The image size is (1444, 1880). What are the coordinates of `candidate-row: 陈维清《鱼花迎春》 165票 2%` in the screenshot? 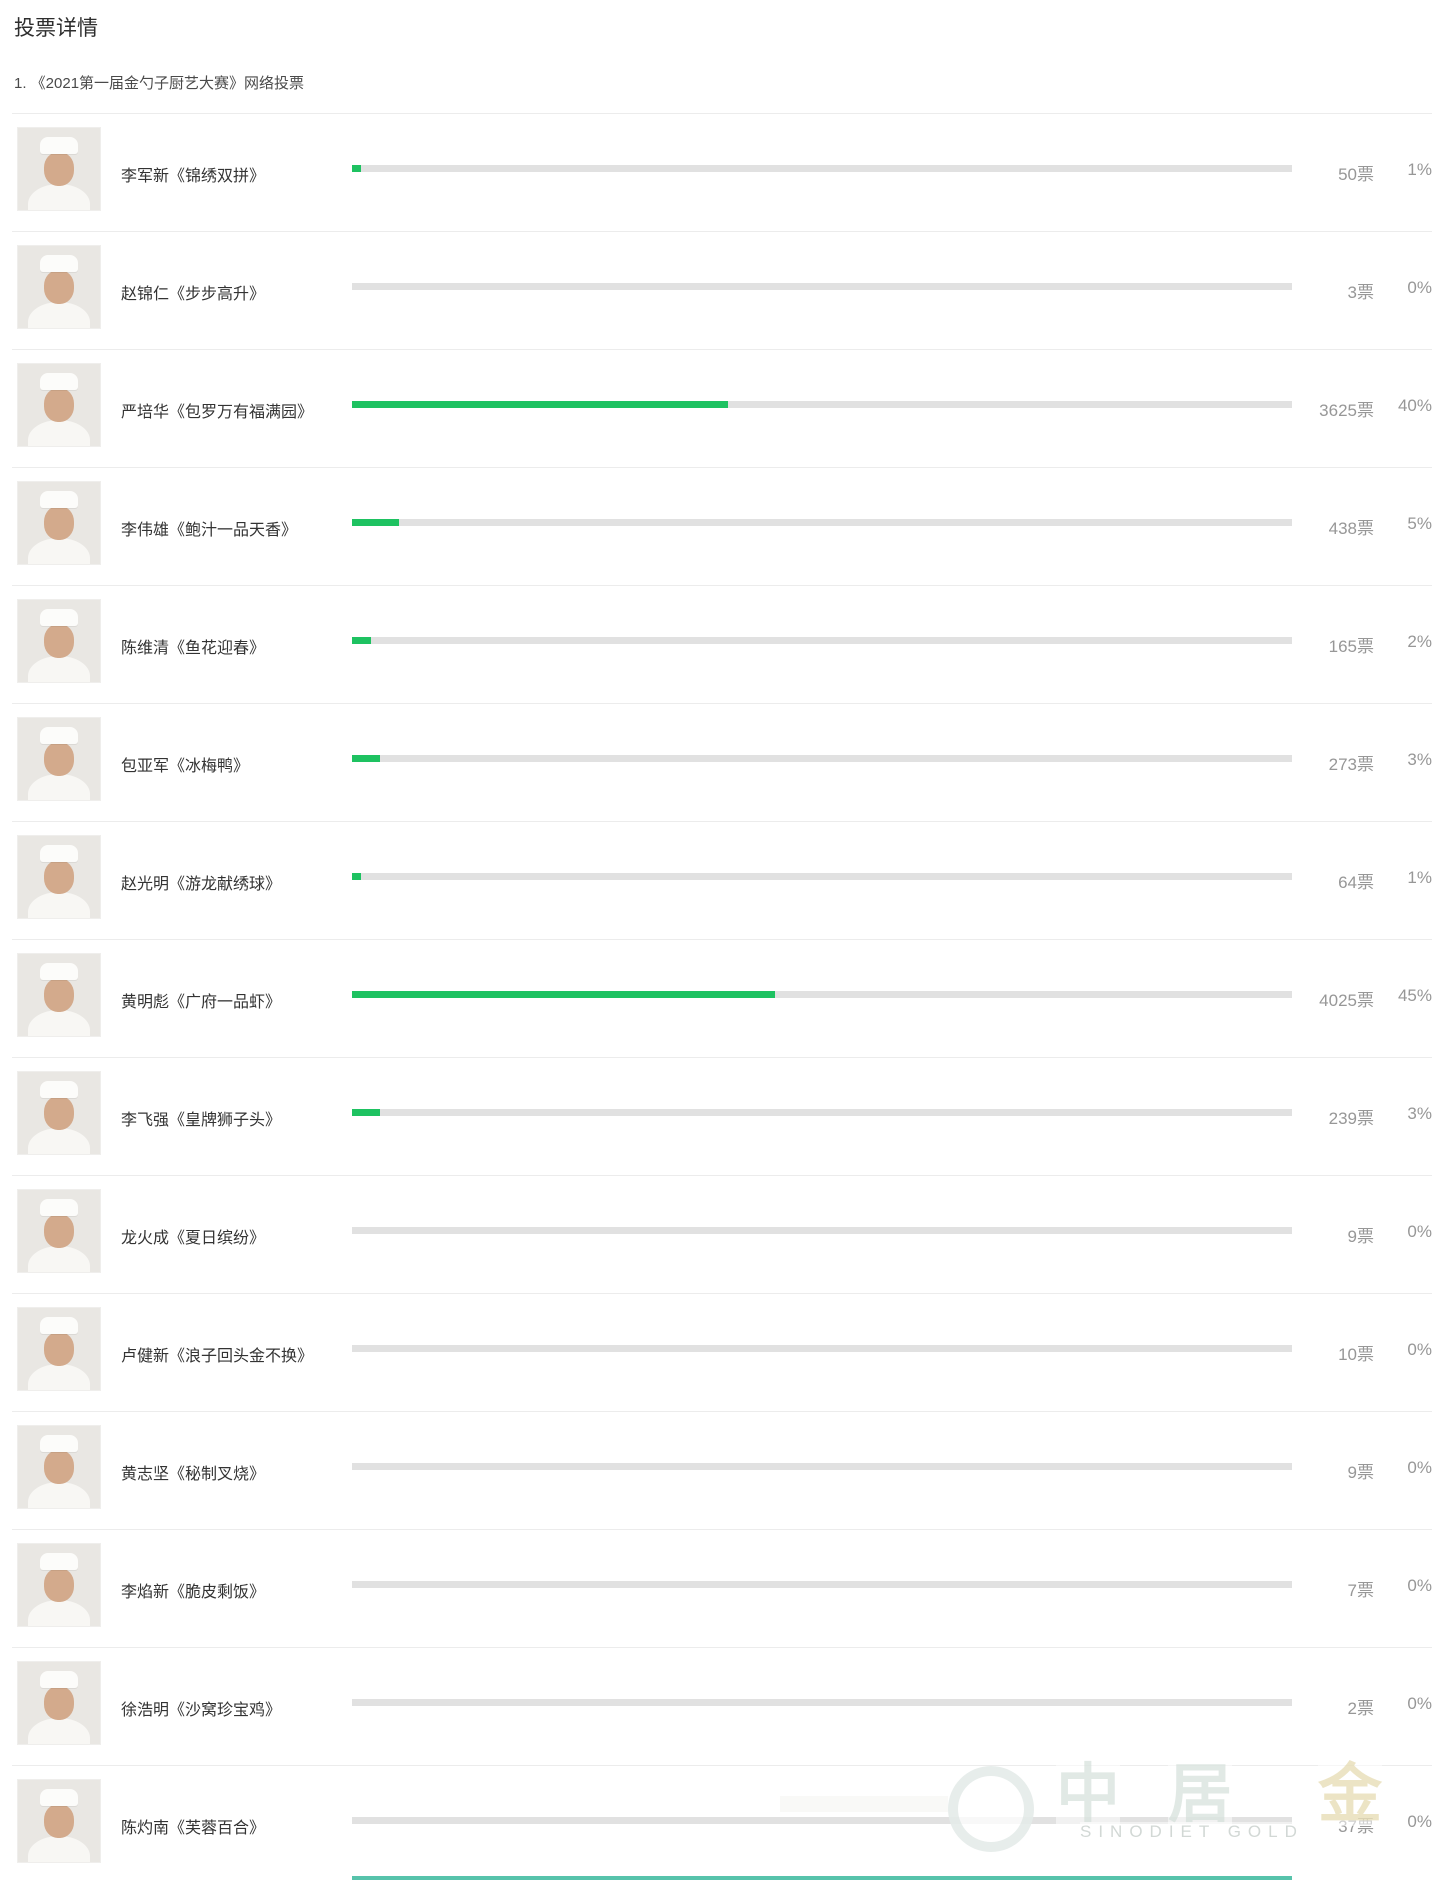 It's located at (722, 645).